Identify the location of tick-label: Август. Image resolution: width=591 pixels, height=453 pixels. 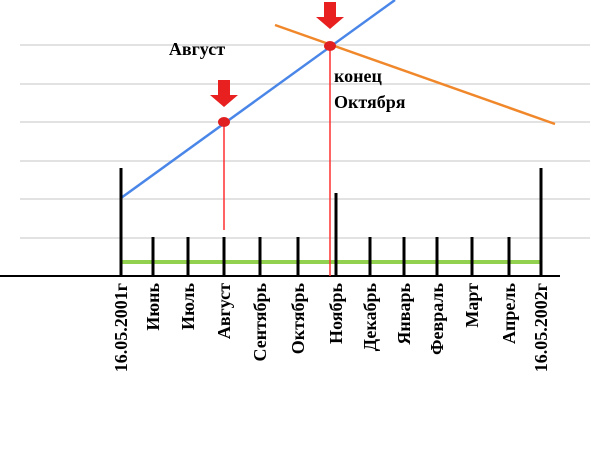
(224, 311).